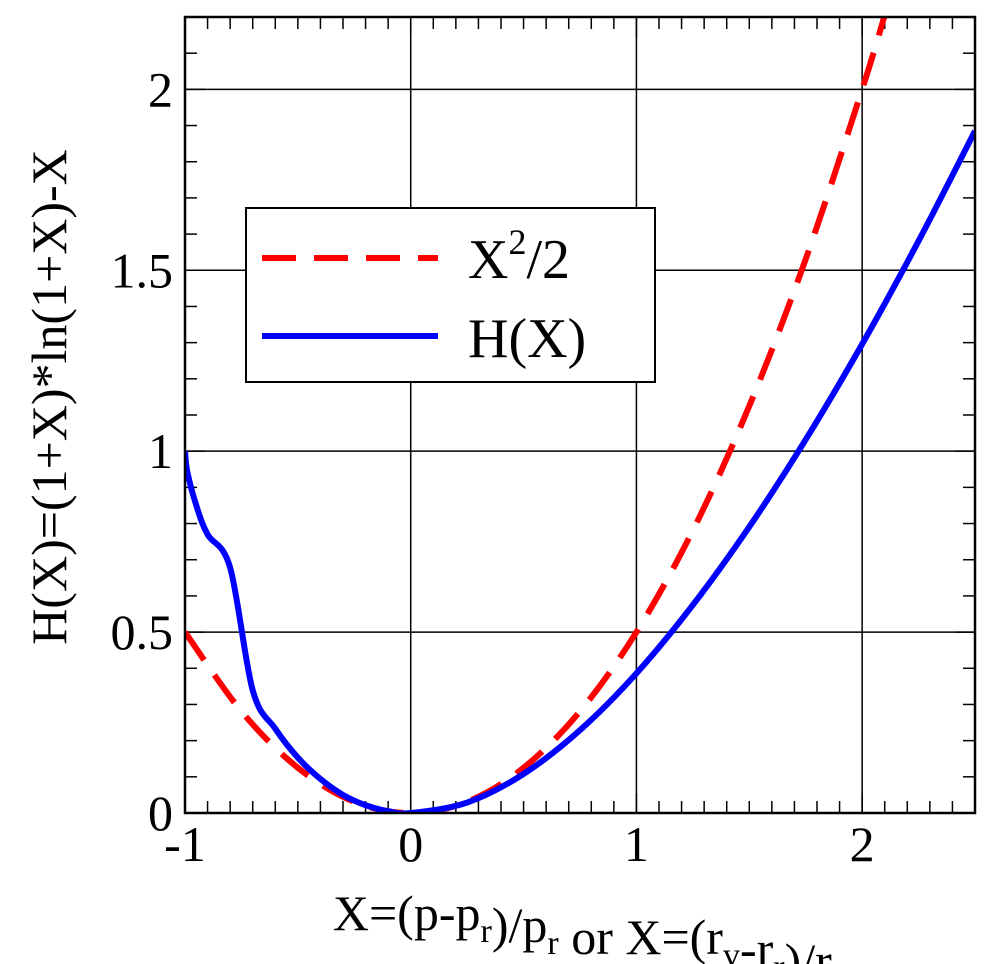 The height and width of the screenshot is (964, 1000). I want to click on y-tick-label: 0, so click(160, 813).